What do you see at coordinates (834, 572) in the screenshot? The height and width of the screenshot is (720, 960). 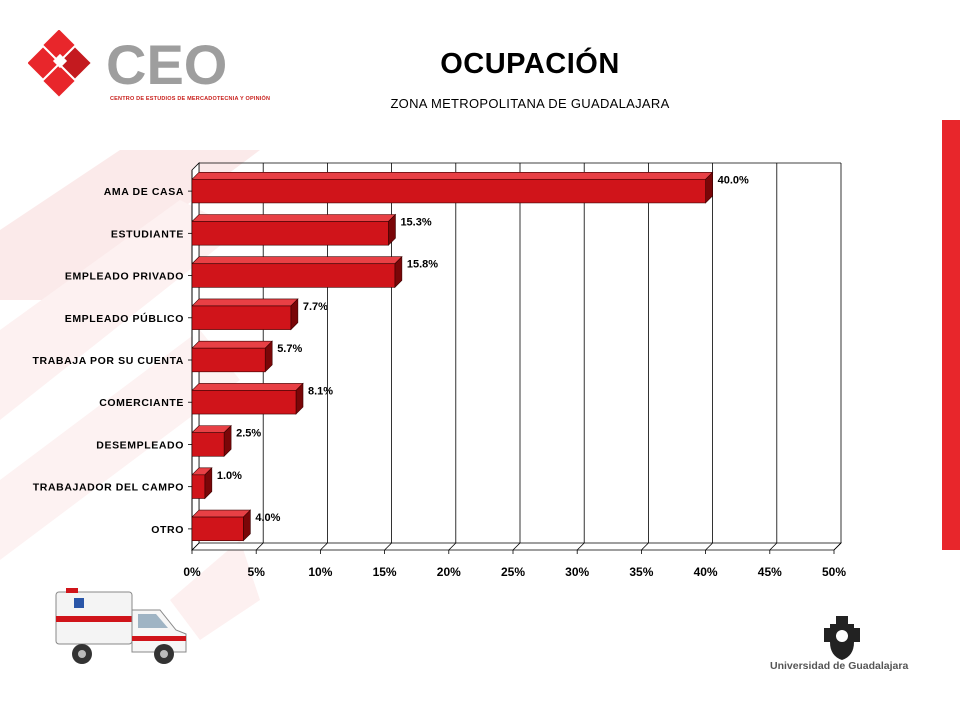 I see `x-tick-label: 50%` at bounding box center [834, 572].